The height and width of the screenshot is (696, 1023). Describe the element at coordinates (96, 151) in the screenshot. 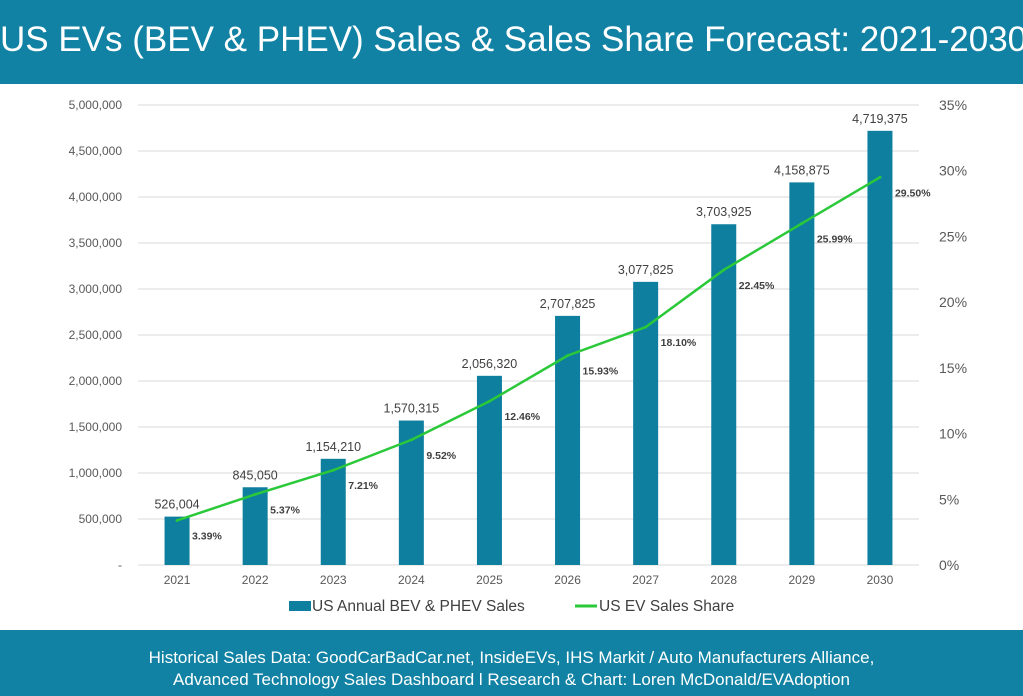

I see `y-tick-label: 4,500,000` at that location.